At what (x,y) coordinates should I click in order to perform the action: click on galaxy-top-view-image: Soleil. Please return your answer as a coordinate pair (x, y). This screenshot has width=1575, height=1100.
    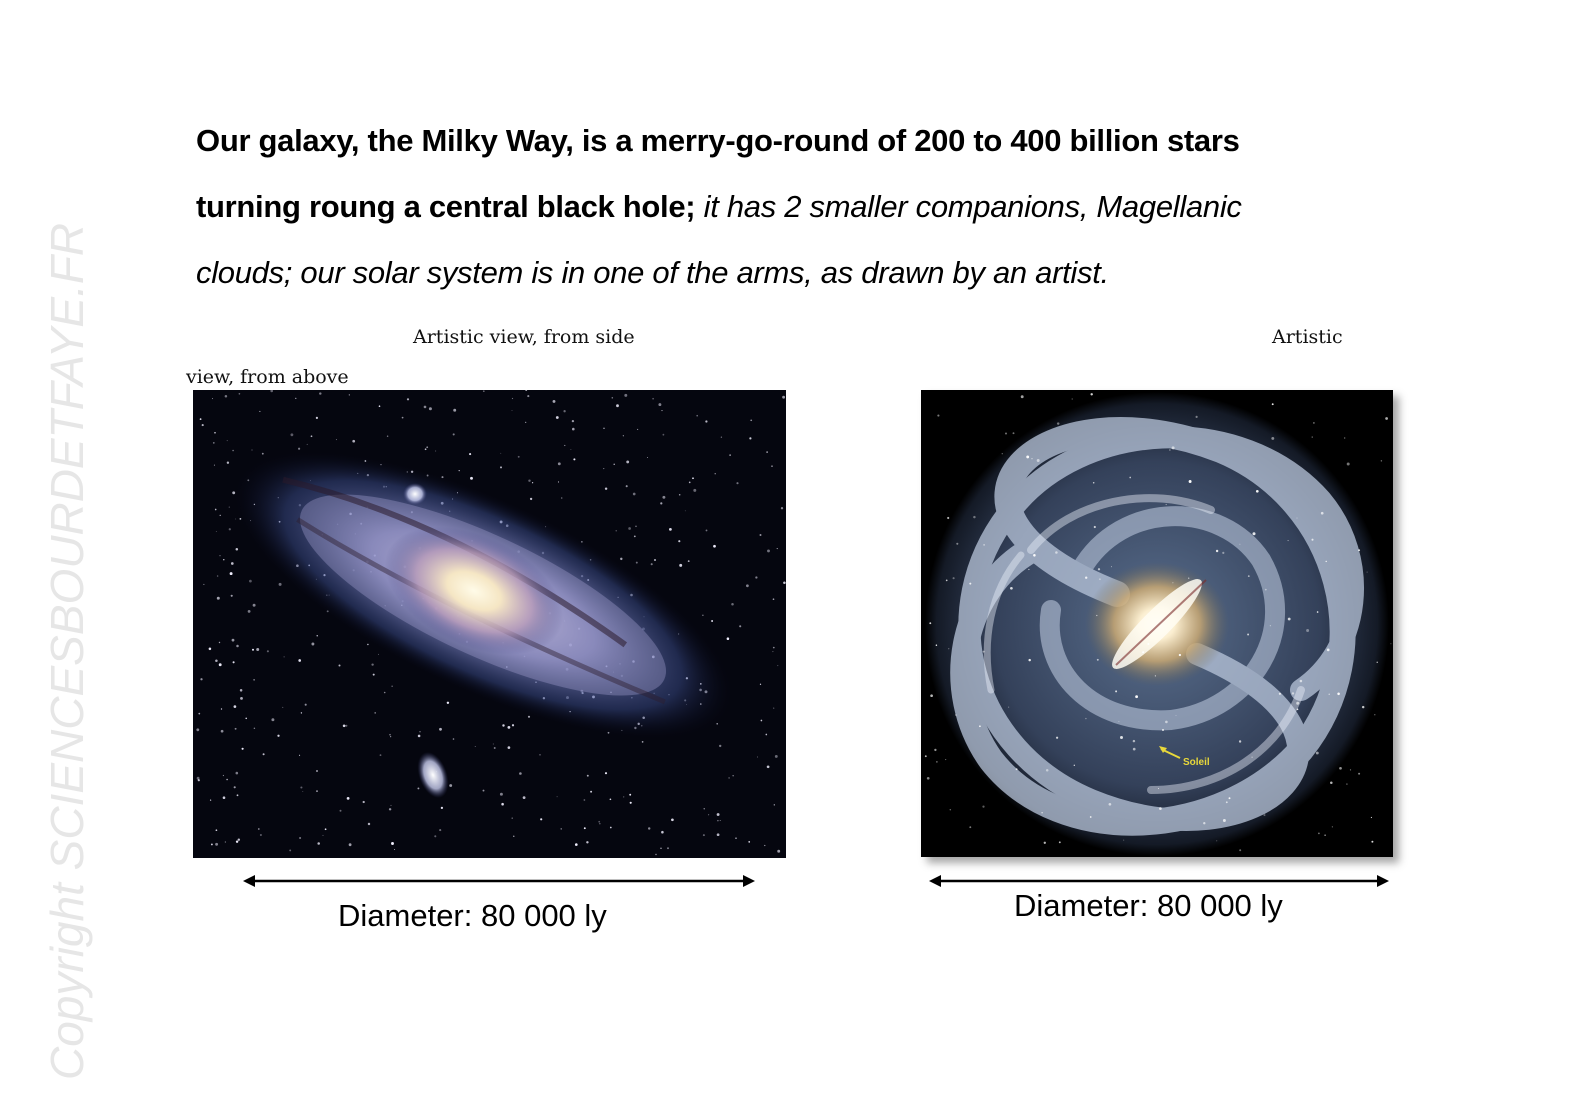
    Looking at the image, I should click on (1157, 623).